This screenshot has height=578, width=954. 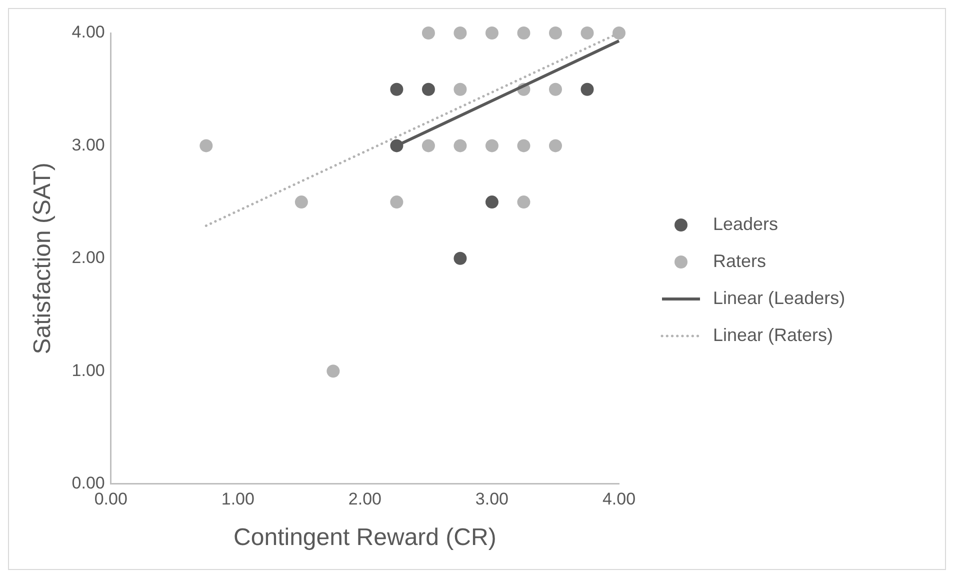 I want to click on legend-label: Linear (Raters), so click(x=773, y=335).